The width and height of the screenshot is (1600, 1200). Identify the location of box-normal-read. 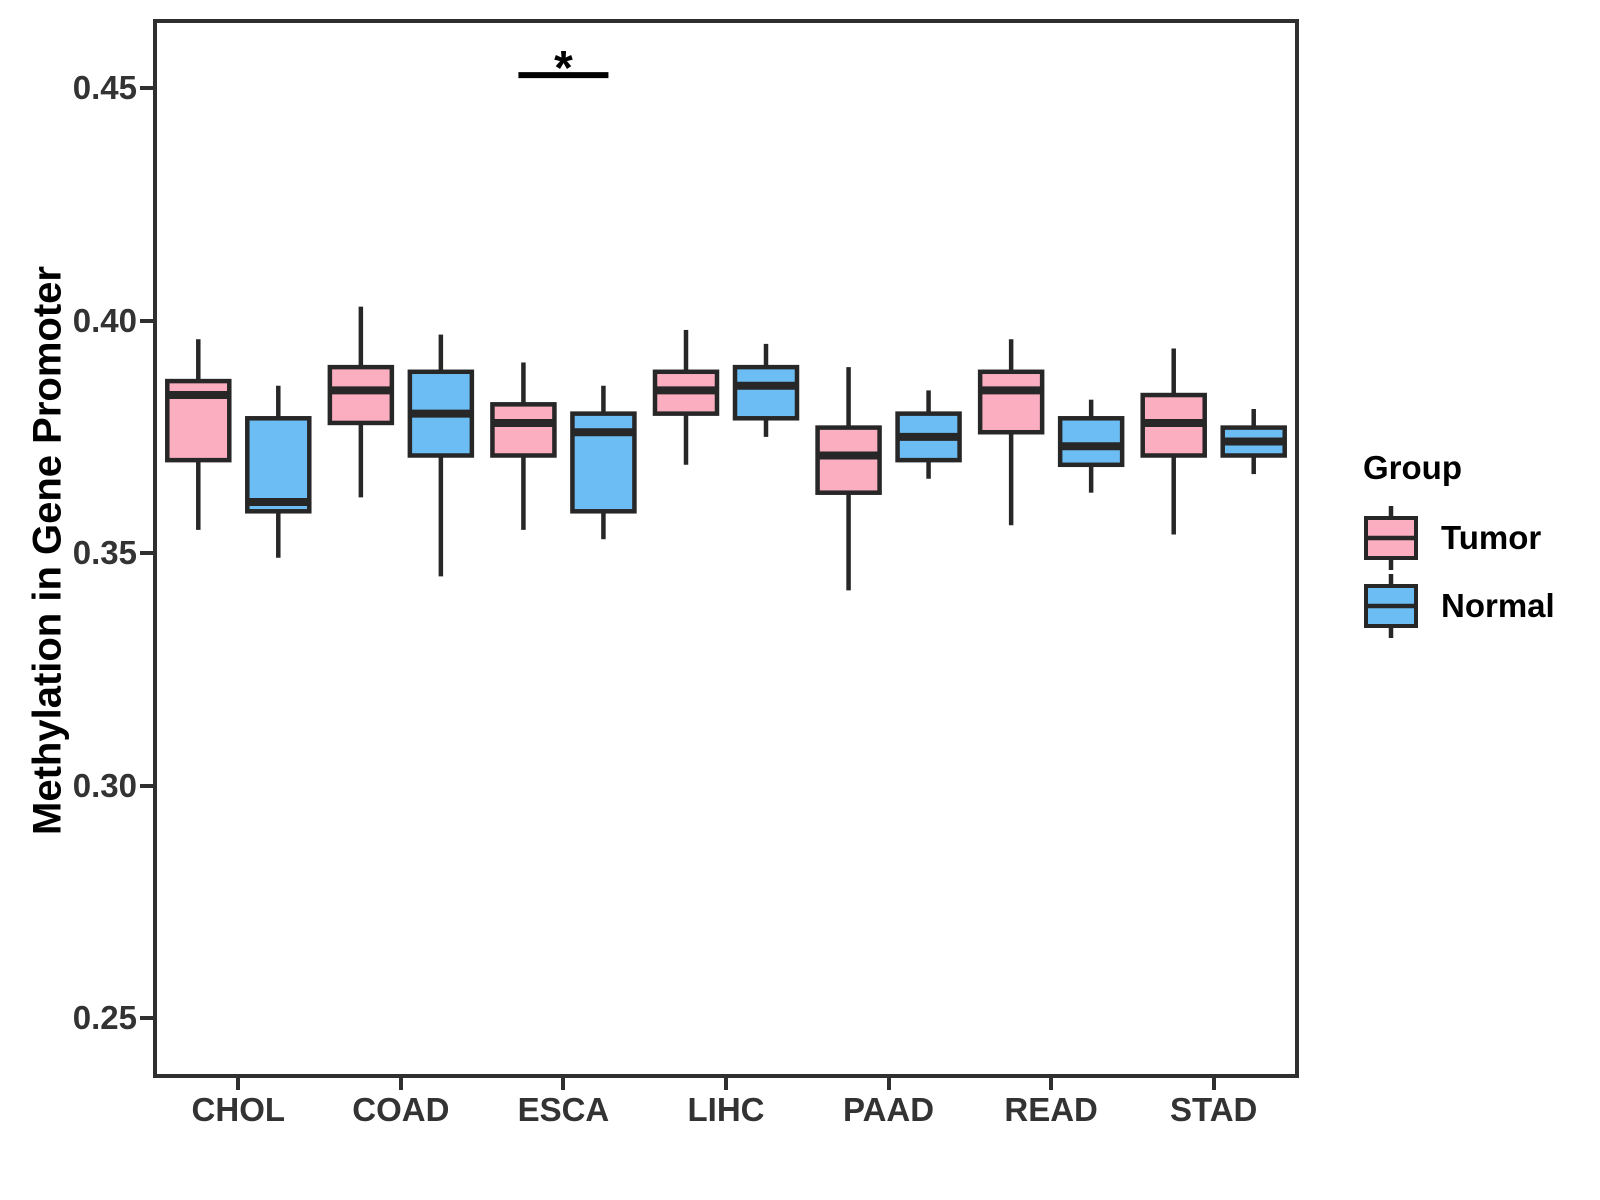
(1091, 446).